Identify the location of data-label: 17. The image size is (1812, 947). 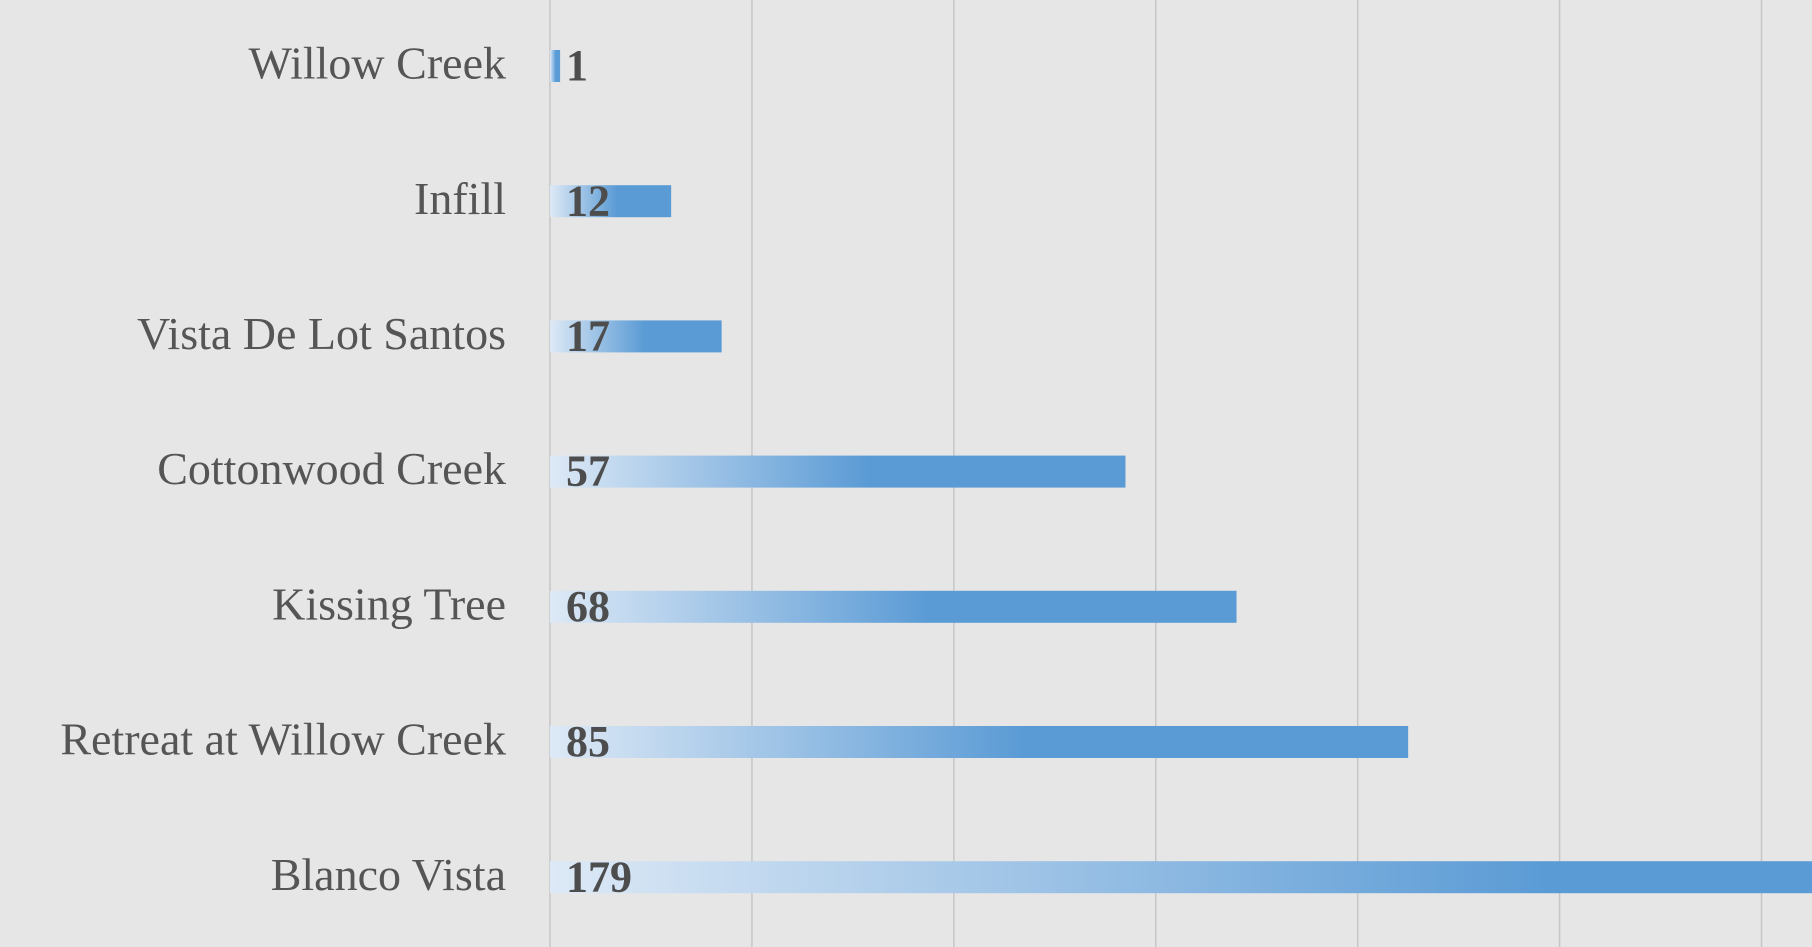
(588, 335).